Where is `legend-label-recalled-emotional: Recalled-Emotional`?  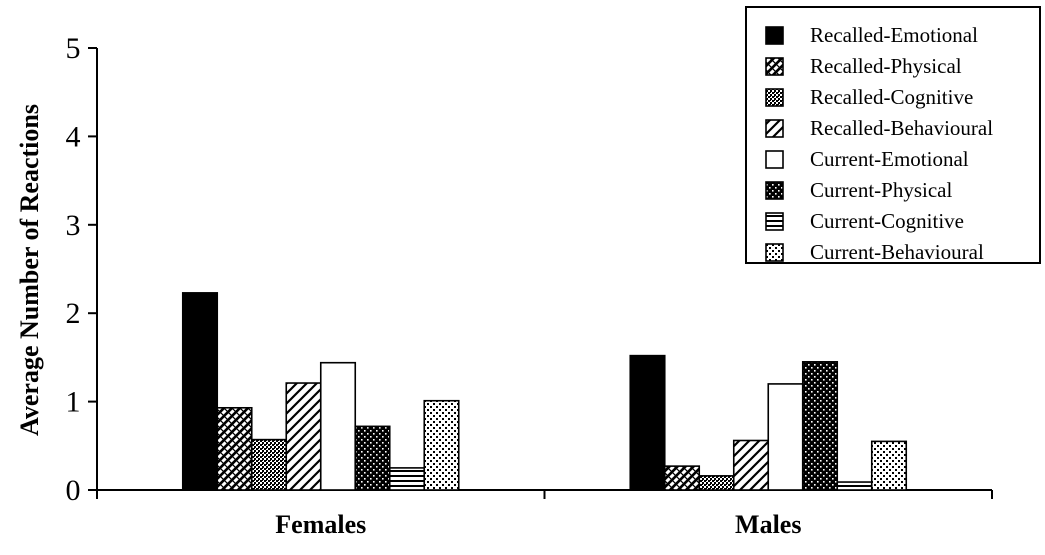 legend-label-recalled-emotional: Recalled-Emotional is located at coordinates (894, 35).